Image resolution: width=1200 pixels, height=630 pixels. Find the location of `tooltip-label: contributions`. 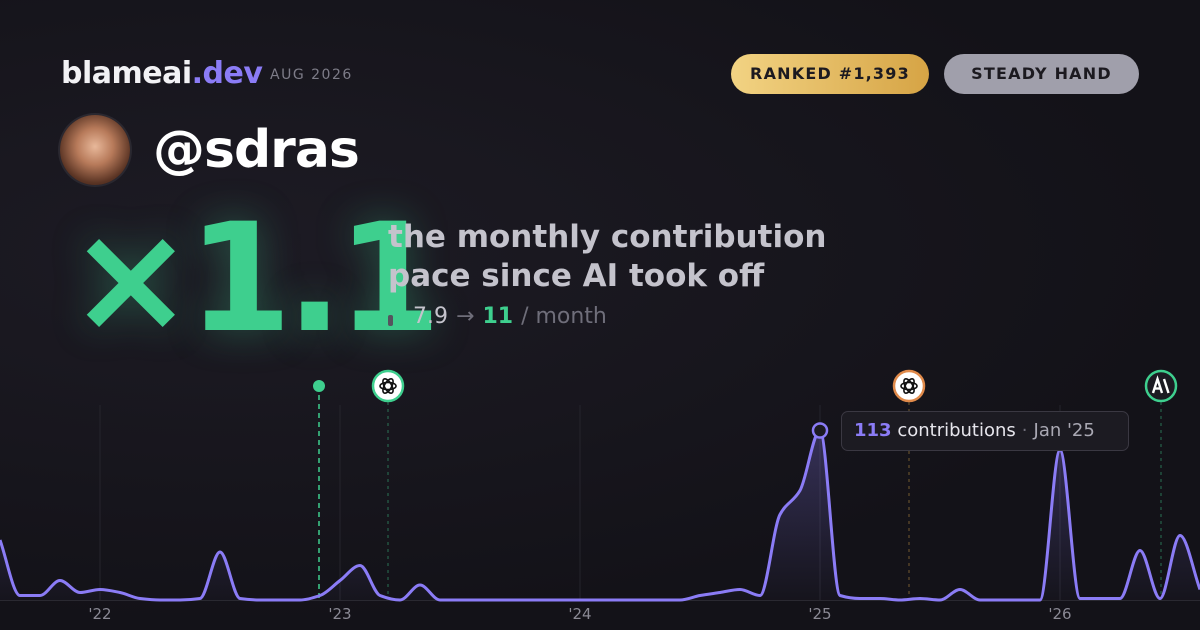

tooltip-label: contributions is located at coordinates (956, 430).